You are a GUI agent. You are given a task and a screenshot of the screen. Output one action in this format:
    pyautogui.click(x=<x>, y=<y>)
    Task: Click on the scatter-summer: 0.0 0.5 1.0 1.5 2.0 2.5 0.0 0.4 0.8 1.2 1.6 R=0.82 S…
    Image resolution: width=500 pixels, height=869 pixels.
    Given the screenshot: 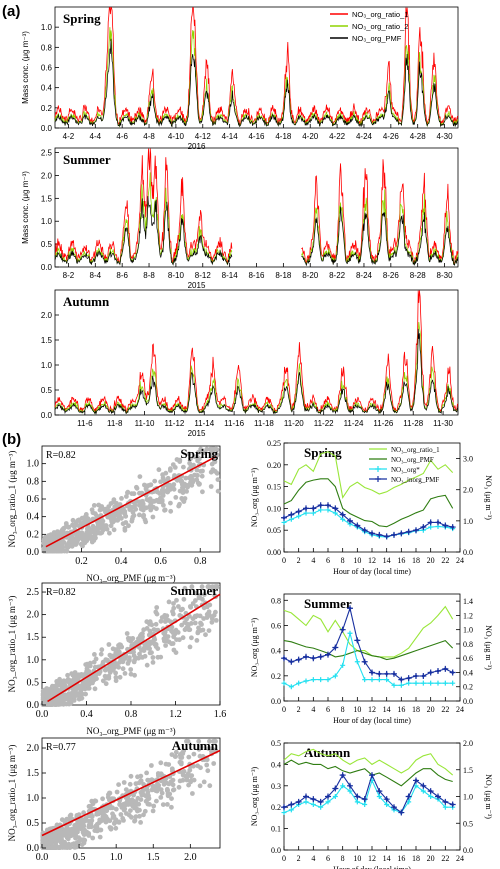 What is the action you would take?
    pyautogui.click(x=116, y=659)
    